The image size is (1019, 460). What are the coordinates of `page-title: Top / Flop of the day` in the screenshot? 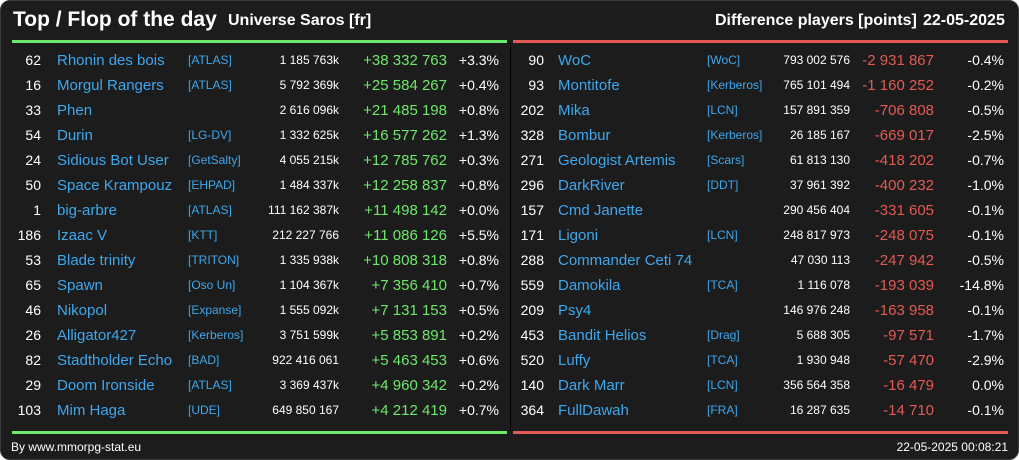 It's located at (115, 19).